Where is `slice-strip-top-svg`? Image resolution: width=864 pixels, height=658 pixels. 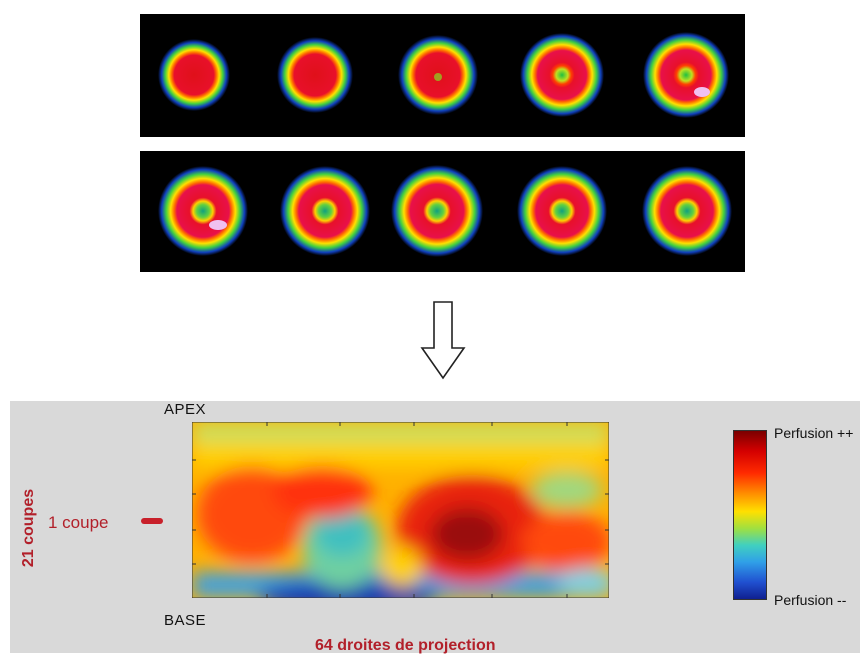
slice-strip-top-svg is located at coordinates (443, 75).